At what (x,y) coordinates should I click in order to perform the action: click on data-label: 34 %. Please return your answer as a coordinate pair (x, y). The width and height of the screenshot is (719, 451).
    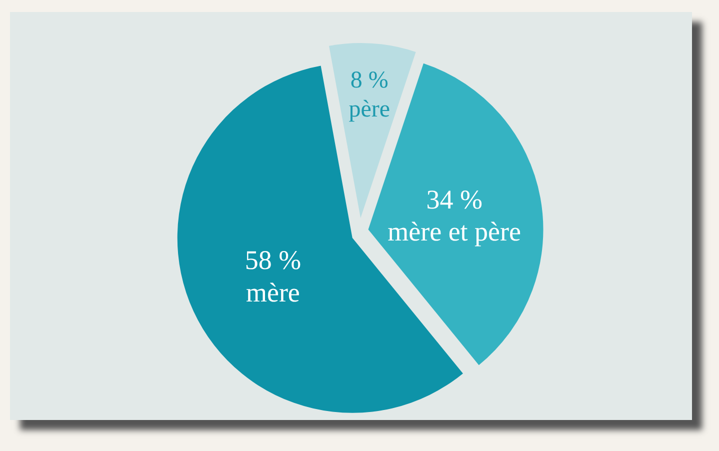
    Looking at the image, I should click on (454, 199).